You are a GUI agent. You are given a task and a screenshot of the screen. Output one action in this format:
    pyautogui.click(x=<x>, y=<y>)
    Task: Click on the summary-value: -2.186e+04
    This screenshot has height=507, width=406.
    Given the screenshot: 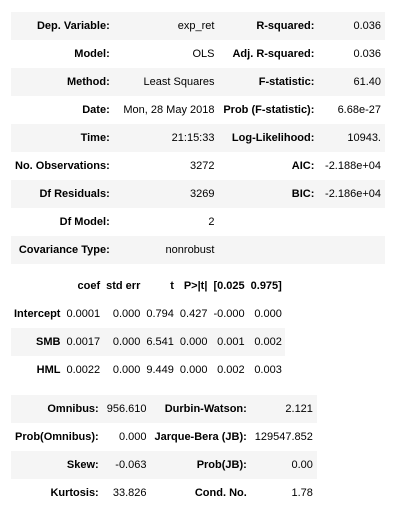 What is the action you would take?
    pyautogui.click(x=351, y=194)
    